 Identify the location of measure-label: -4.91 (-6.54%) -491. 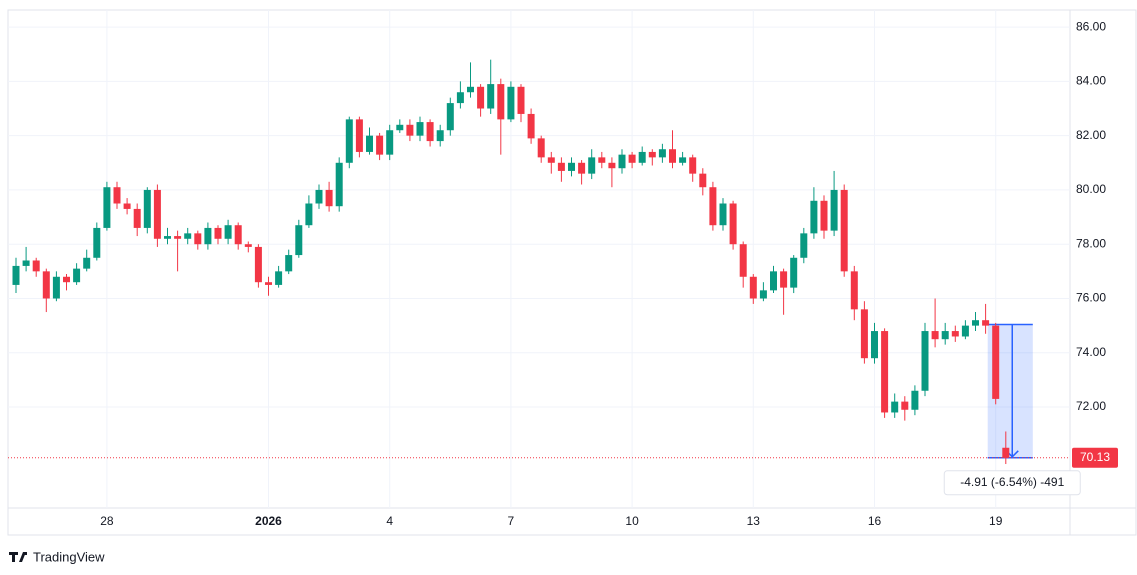
(1012, 482).